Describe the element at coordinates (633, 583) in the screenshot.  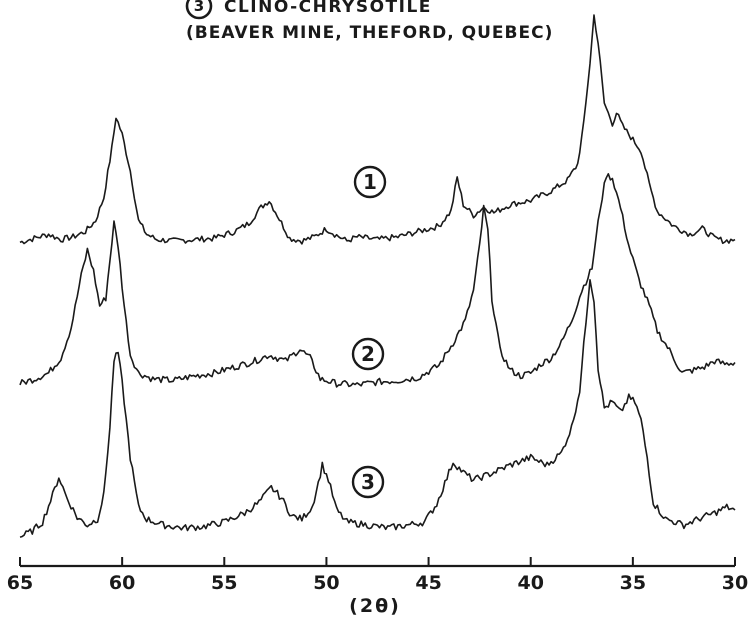
I see `x-tick-label-35: 35` at that location.